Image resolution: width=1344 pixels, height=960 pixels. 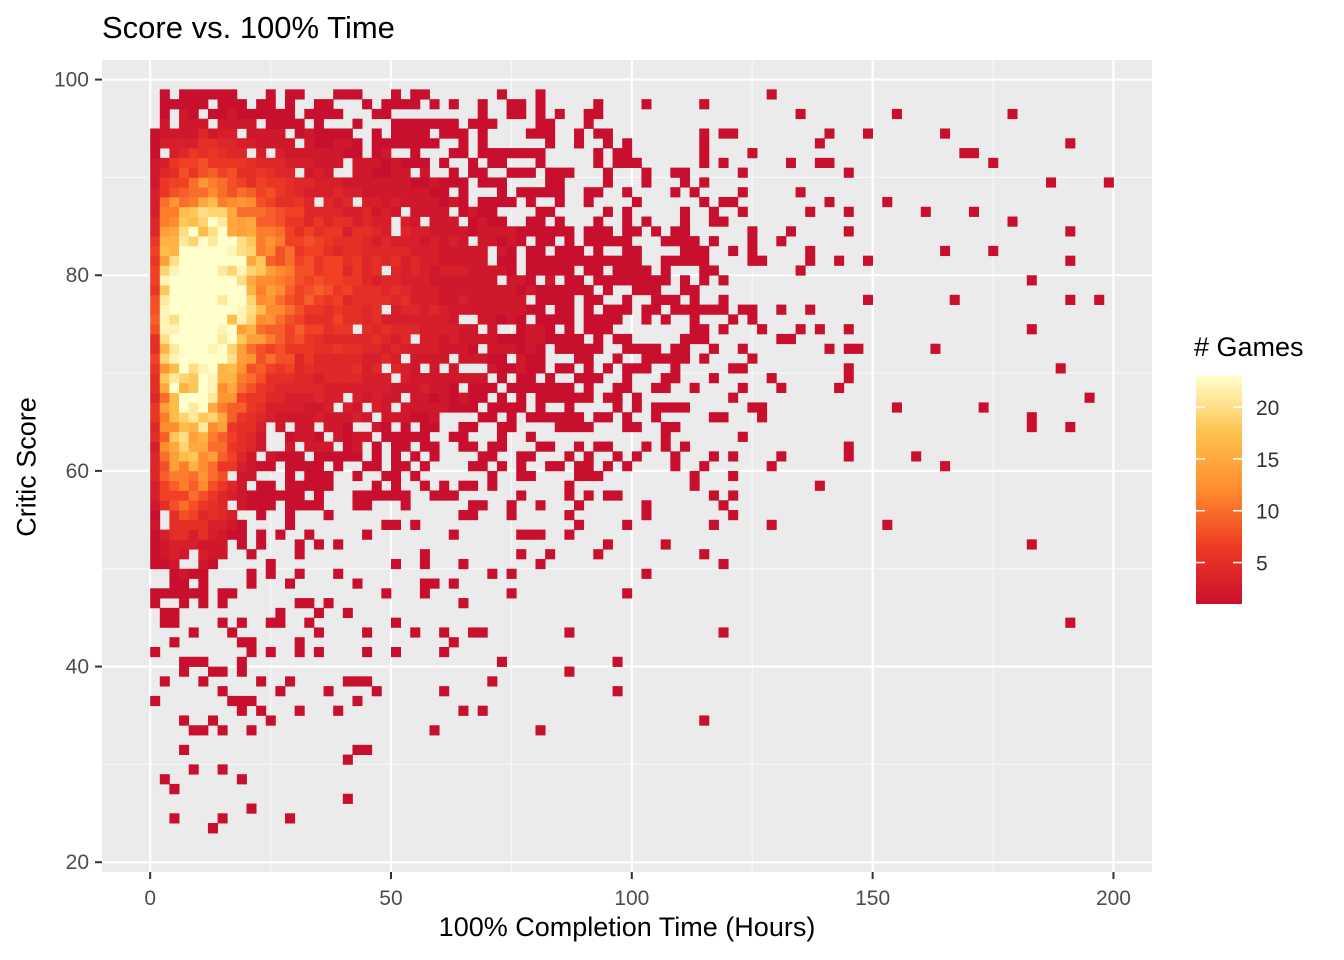 I want to click on x-axis-label: 100% Completion Time (Hours), so click(x=627, y=927).